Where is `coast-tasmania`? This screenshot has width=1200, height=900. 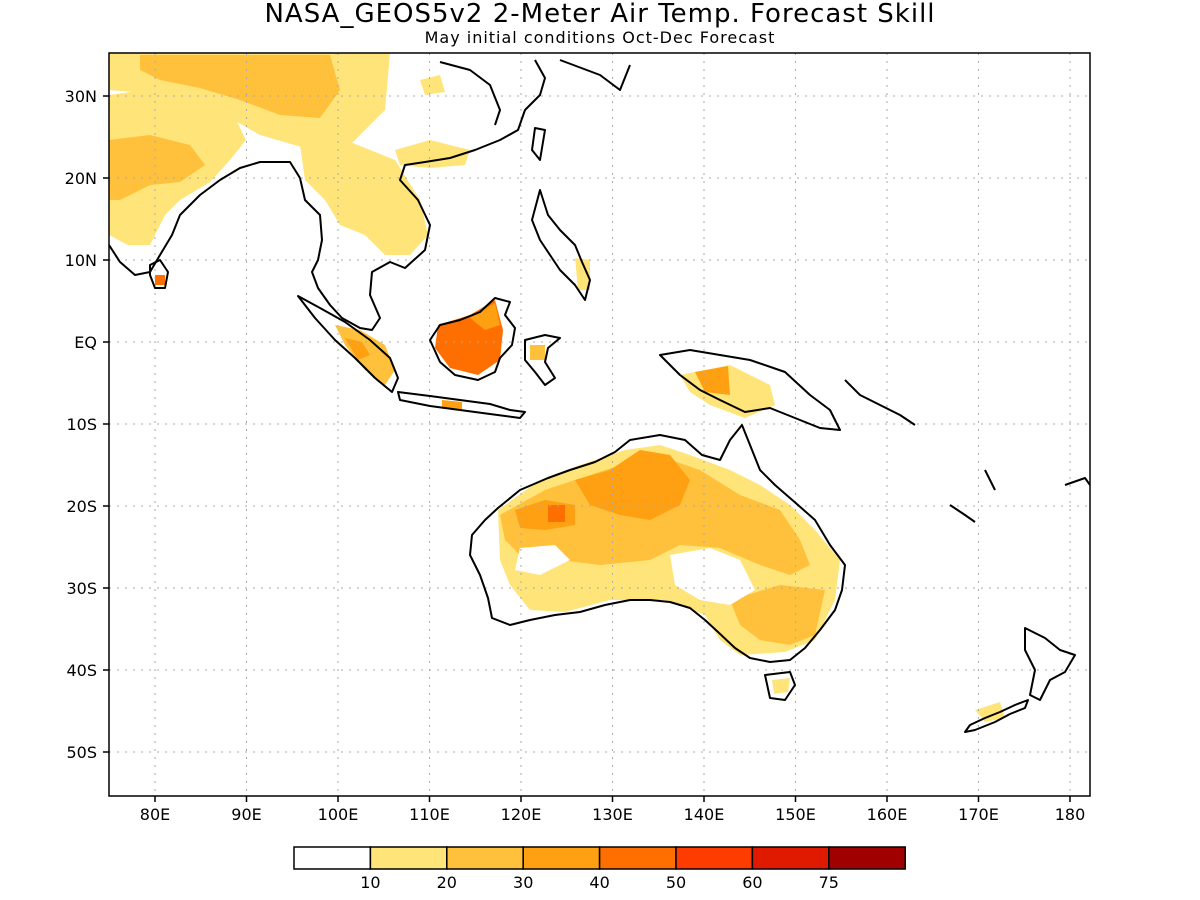 coast-tasmania is located at coordinates (780, 686).